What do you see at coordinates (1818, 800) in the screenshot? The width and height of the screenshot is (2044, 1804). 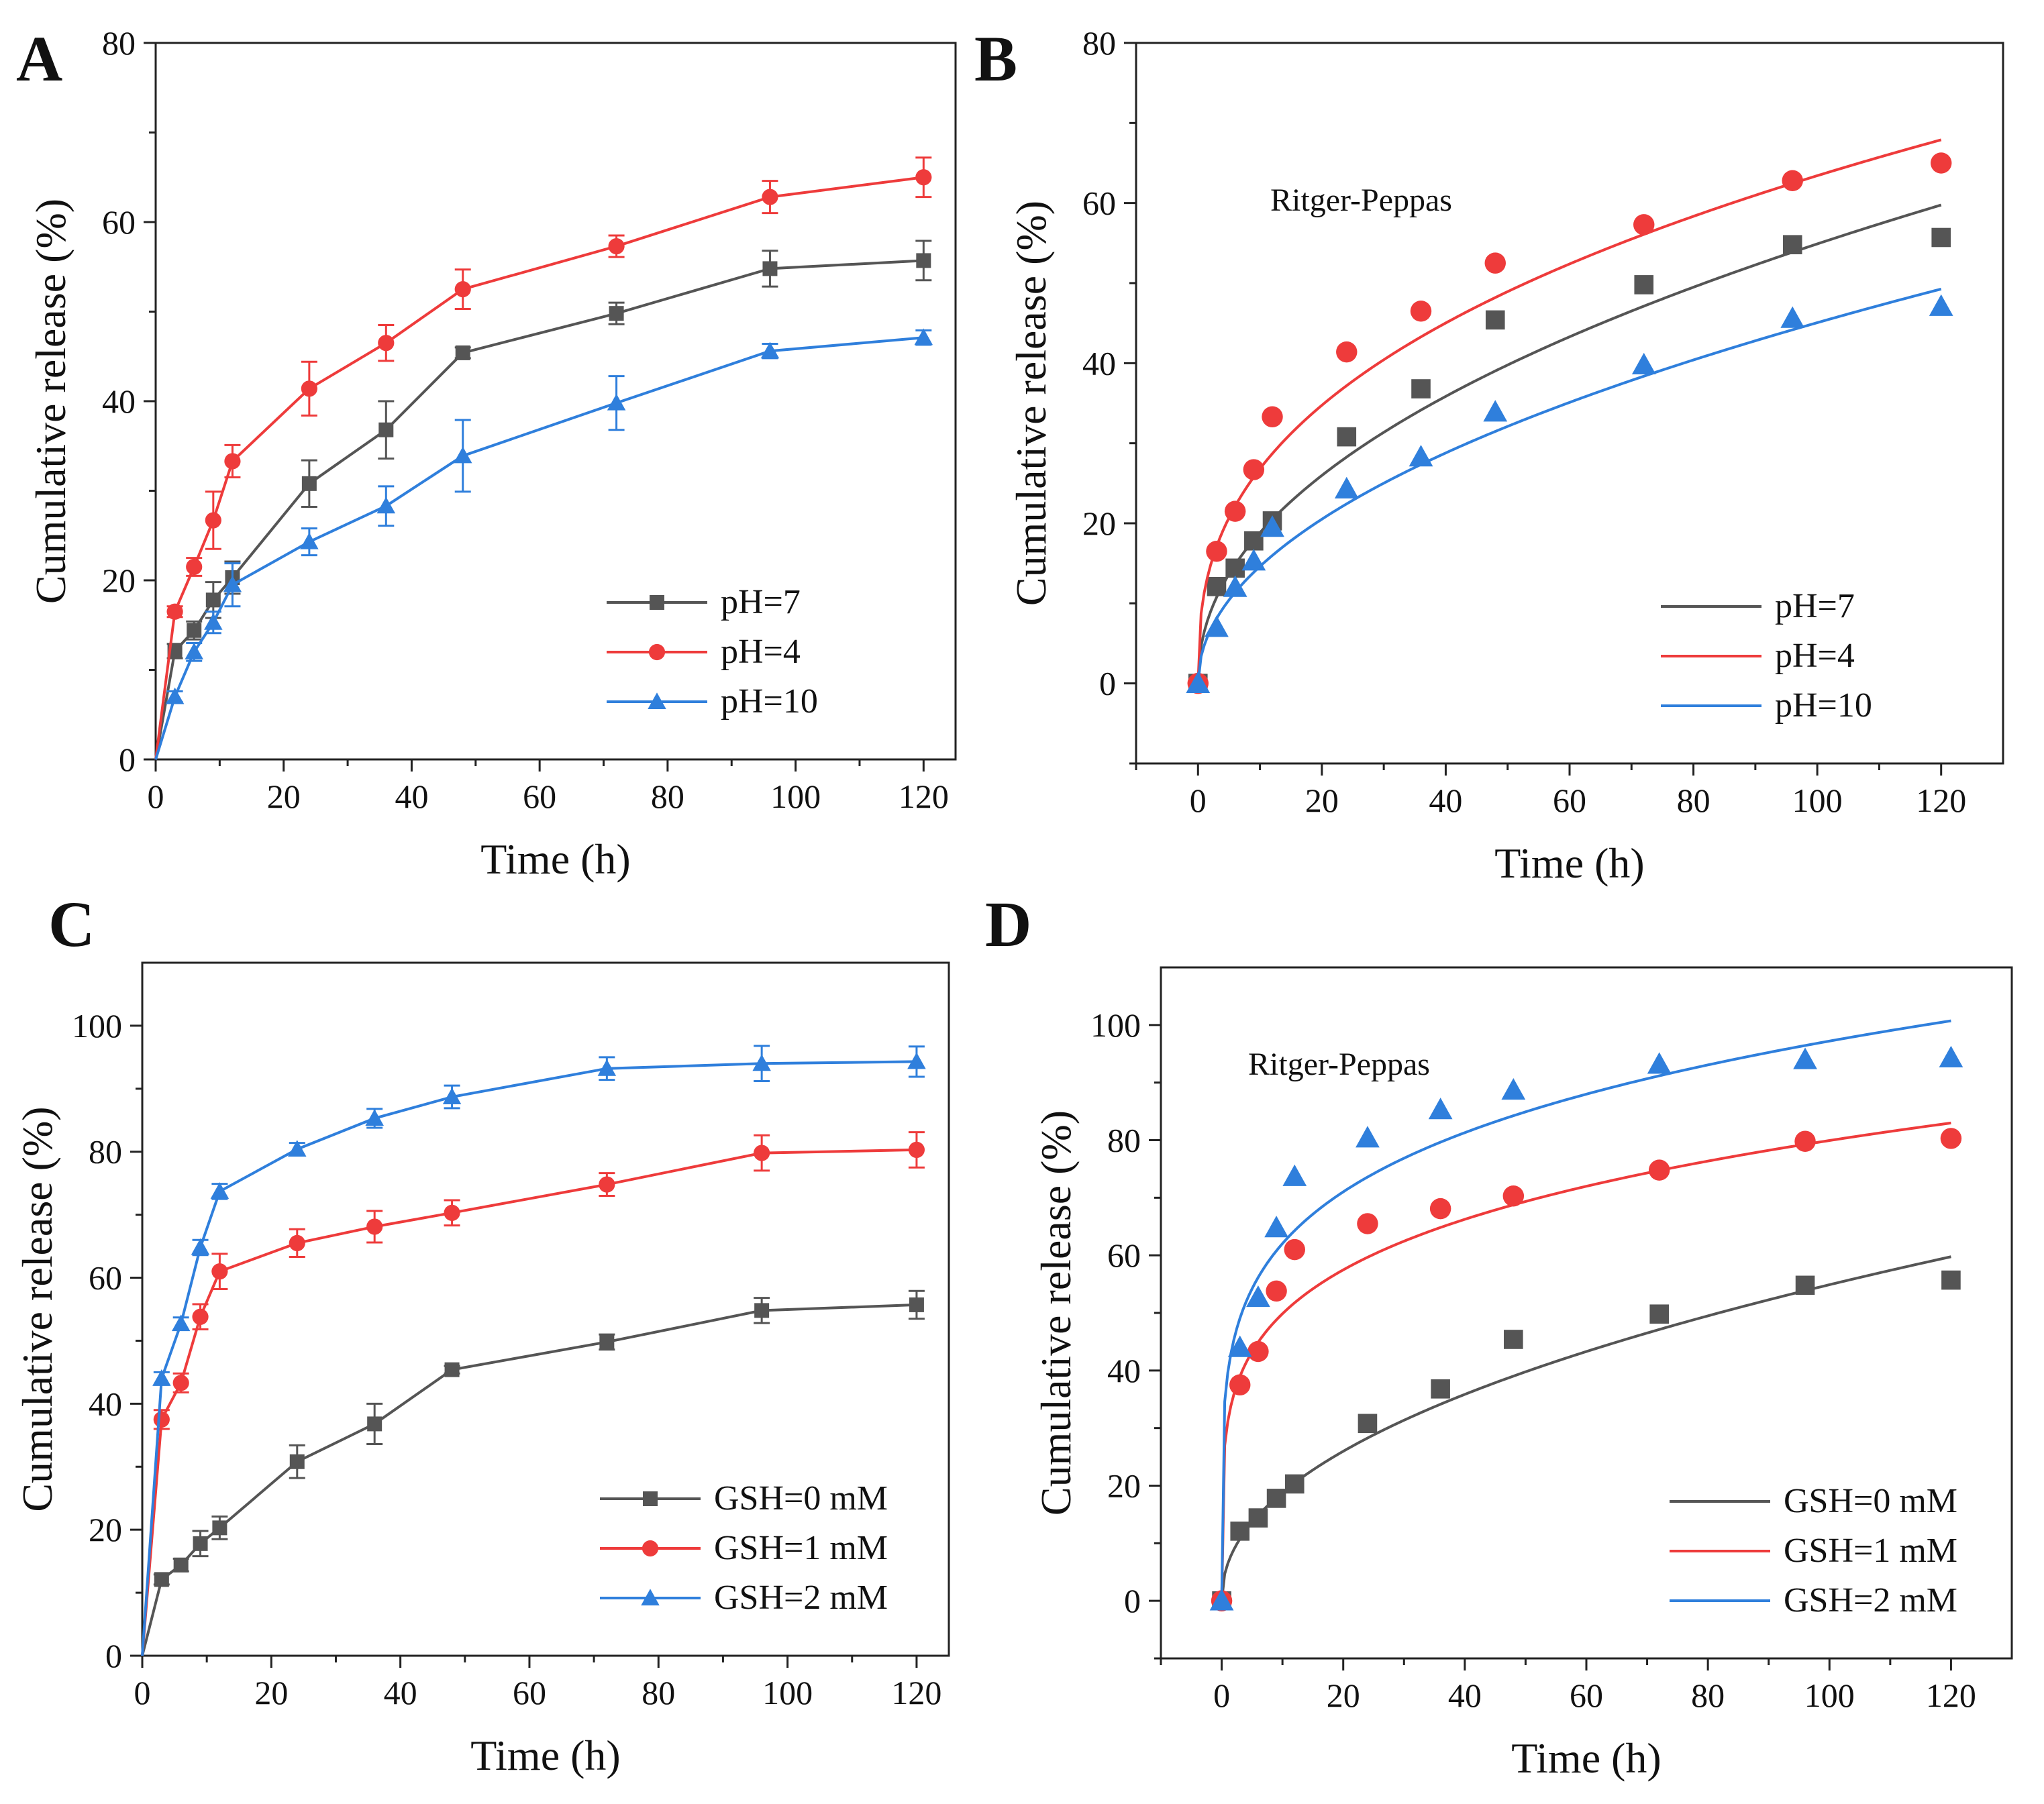 I see `x-tick-label: 100` at bounding box center [1818, 800].